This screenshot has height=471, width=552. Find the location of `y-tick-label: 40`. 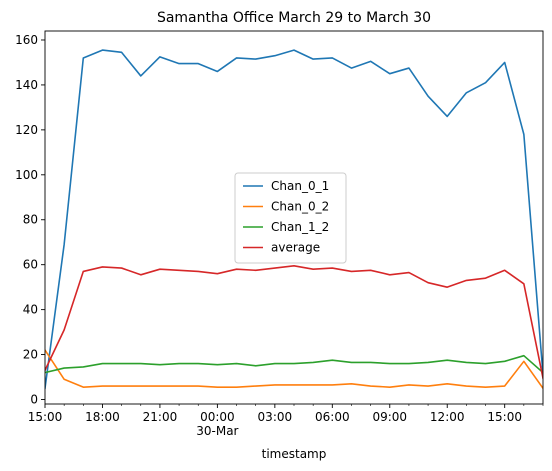

y-tick-label: 40 is located at coordinates (30, 310).